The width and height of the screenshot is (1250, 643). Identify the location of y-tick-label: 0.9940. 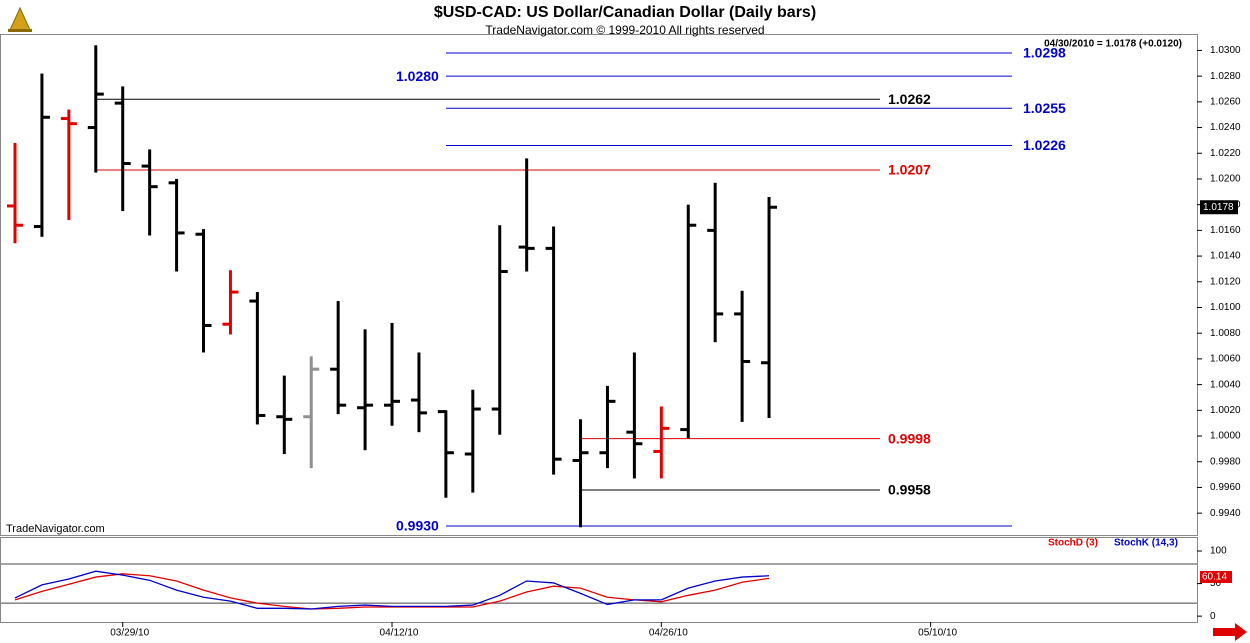
(1225, 513).